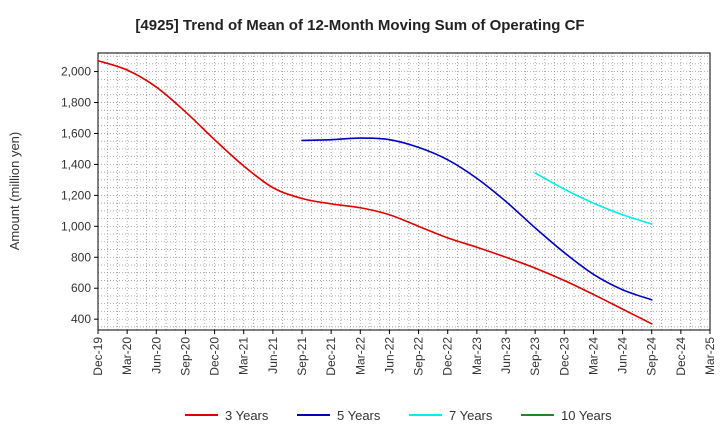 The height and width of the screenshot is (445, 720). I want to click on legend: 3 Years 5 Years 7 Years 10 Years, so click(398, 415).